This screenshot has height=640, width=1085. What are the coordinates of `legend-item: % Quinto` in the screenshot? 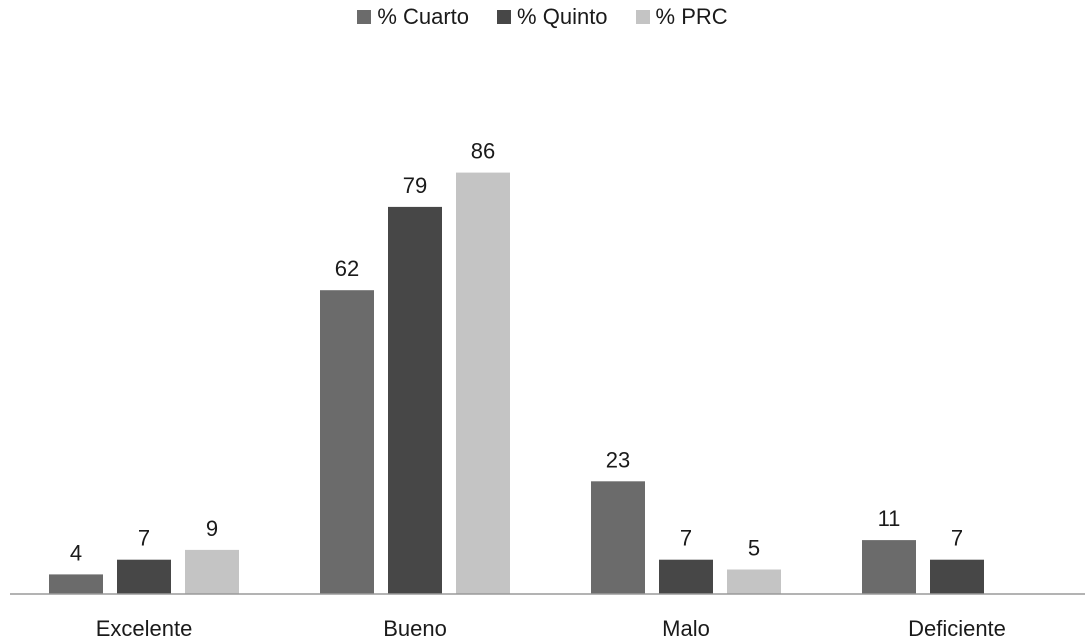 It's located at (552, 17).